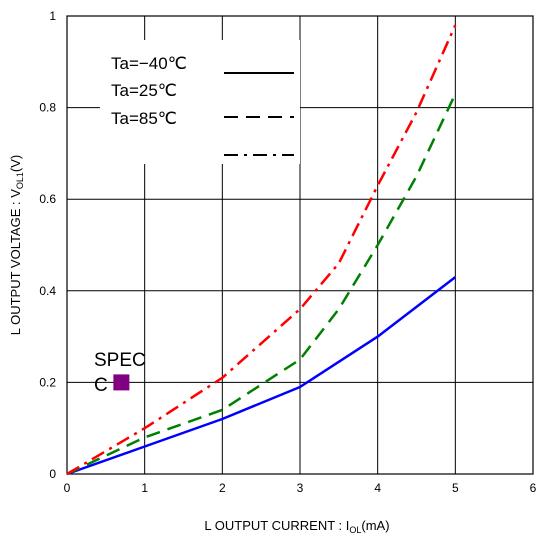  What do you see at coordinates (533, 488) in the screenshot?
I see `x-tick-label: 6` at bounding box center [533, 488].